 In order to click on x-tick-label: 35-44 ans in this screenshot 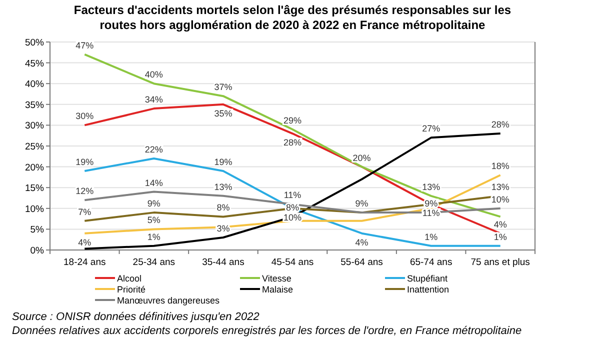, I will do `click(223, 262)`.